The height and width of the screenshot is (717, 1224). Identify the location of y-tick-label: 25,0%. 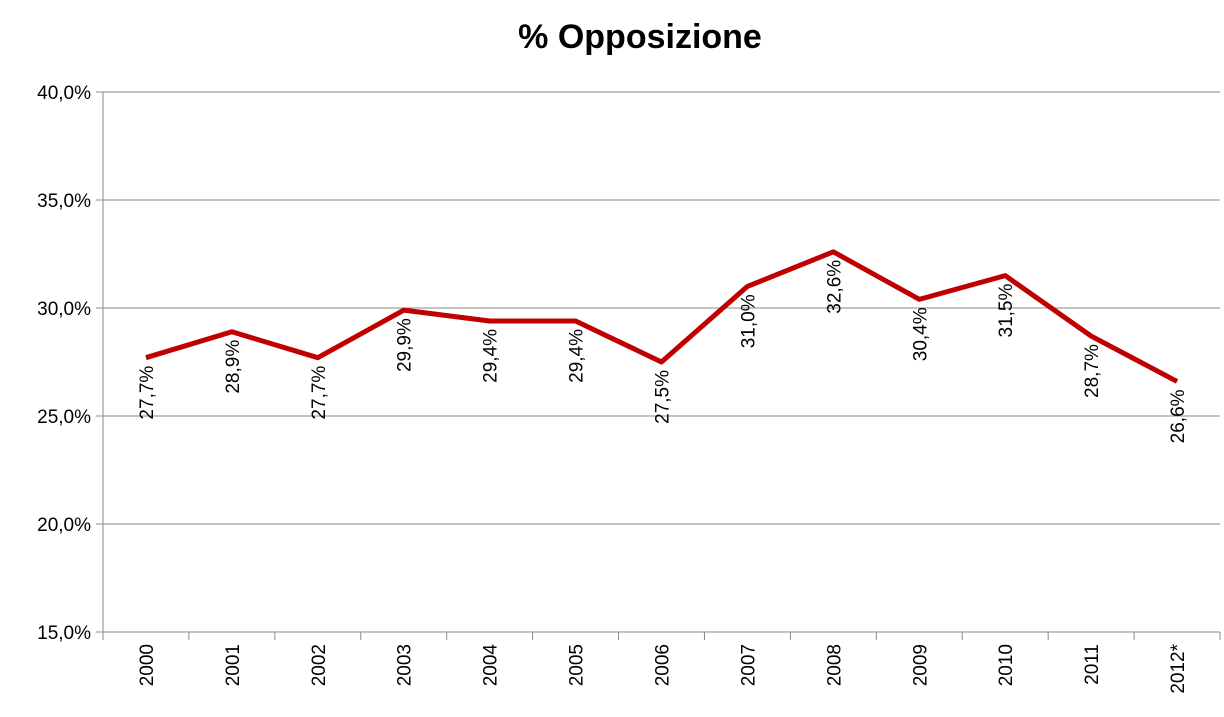
(64, 417).